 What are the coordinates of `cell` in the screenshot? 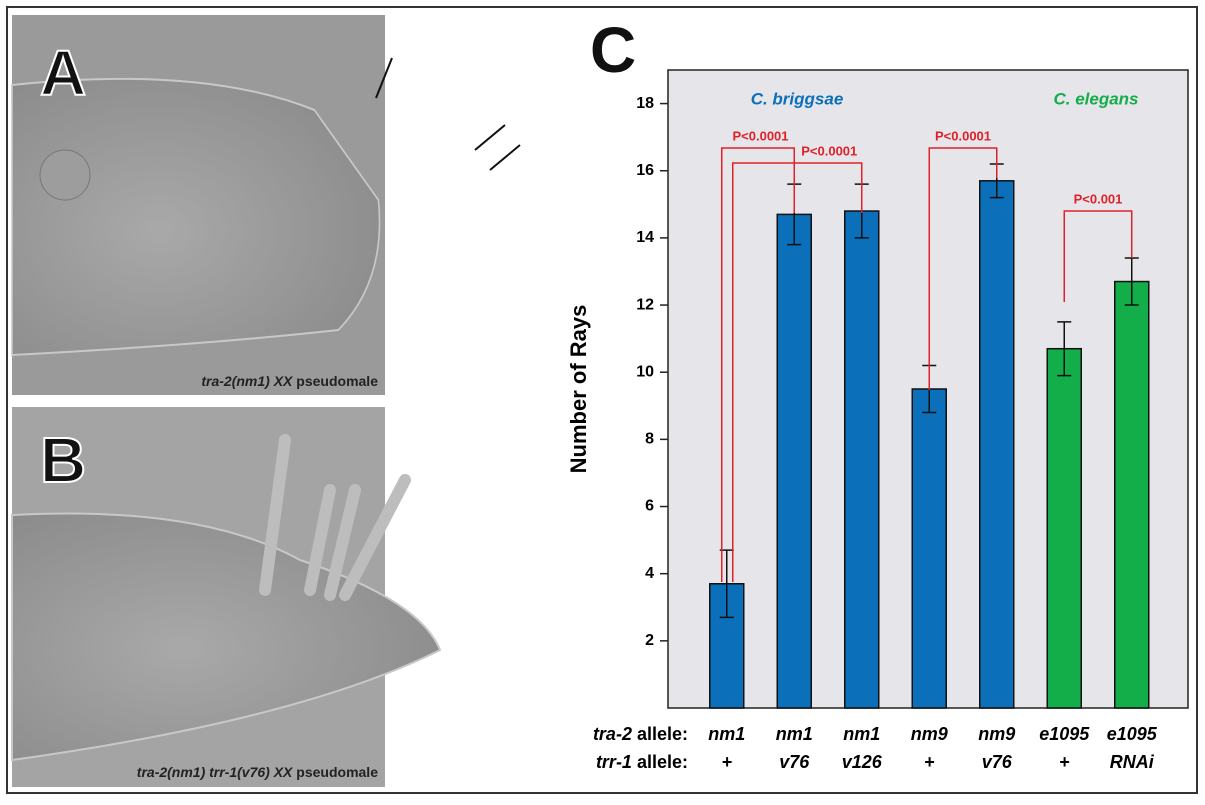 It's located at (65, 175).